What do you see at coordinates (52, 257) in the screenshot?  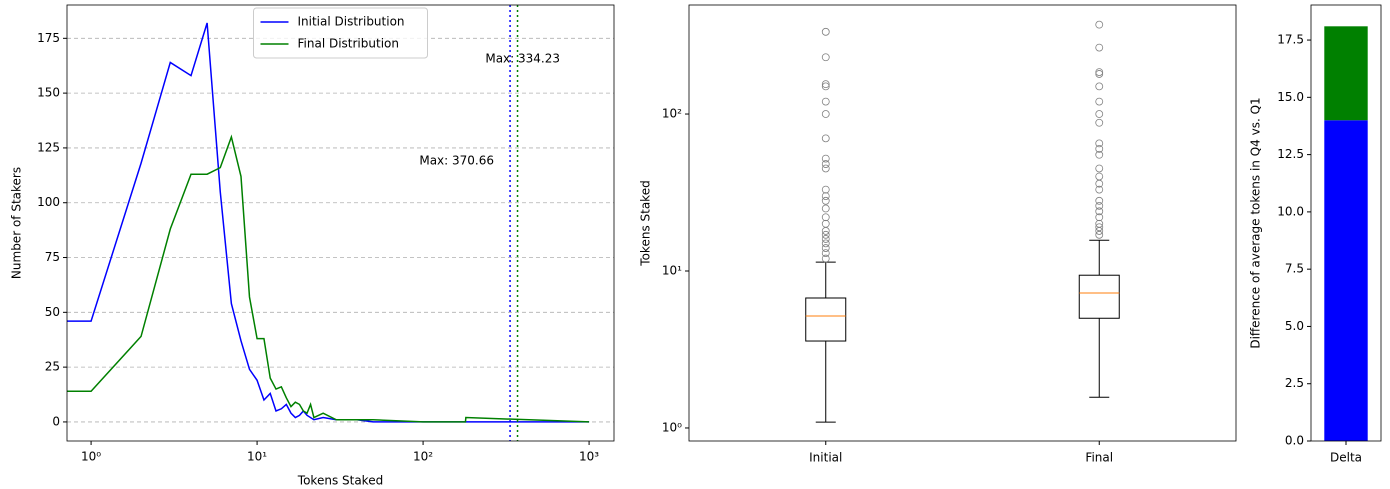 I see `y-tick-label: 75` at bounding box center [52, 257].